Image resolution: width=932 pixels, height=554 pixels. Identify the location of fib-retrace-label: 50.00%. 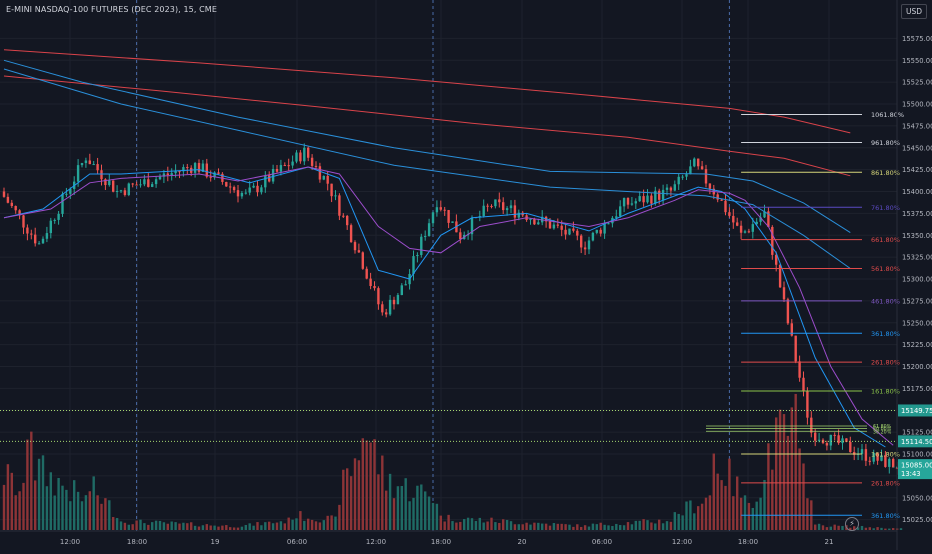
(882, 430).